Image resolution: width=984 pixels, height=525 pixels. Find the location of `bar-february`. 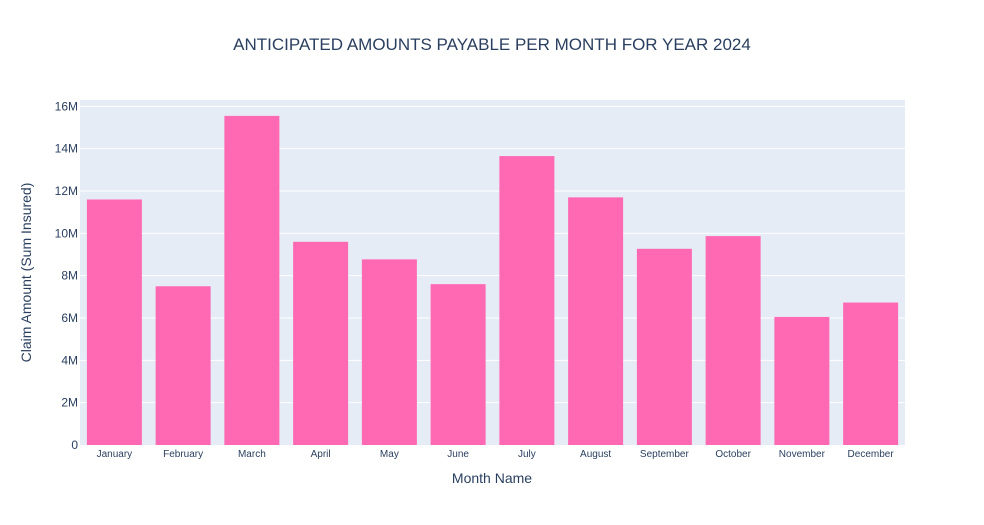

bar-february is located at coordinates (183, 365).